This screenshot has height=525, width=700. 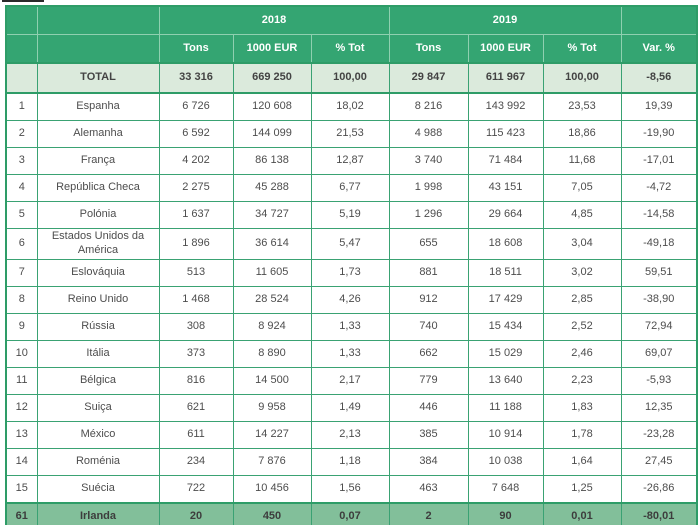 What do you see at coordinates (196, 161) in the screenshot?
I see `value-cell: 4 202` at bounding box center [196, 161].